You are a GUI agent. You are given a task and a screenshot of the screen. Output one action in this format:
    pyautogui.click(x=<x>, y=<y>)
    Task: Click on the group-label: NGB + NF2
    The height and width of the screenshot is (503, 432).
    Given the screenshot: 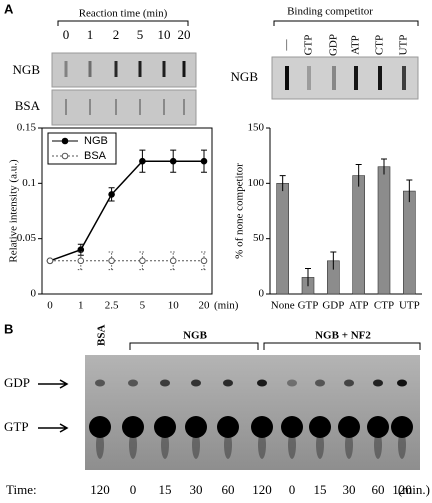 What is the action you would take?
    pyautogui.click(x=343, y=336)
    